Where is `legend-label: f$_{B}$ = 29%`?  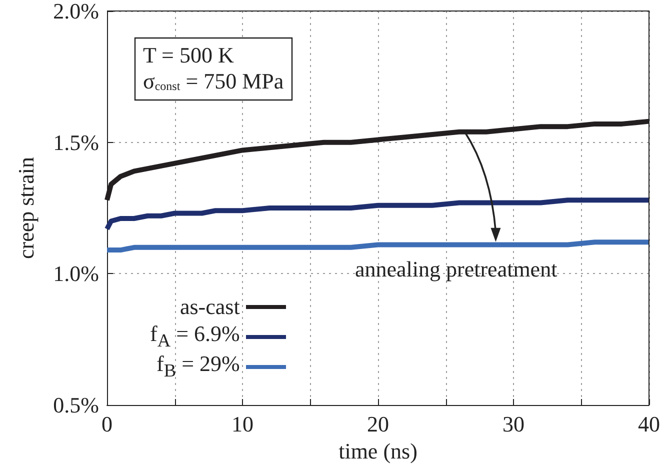
legend-label: f$_{B}$ = 29% is located at coordinates (198, 366).